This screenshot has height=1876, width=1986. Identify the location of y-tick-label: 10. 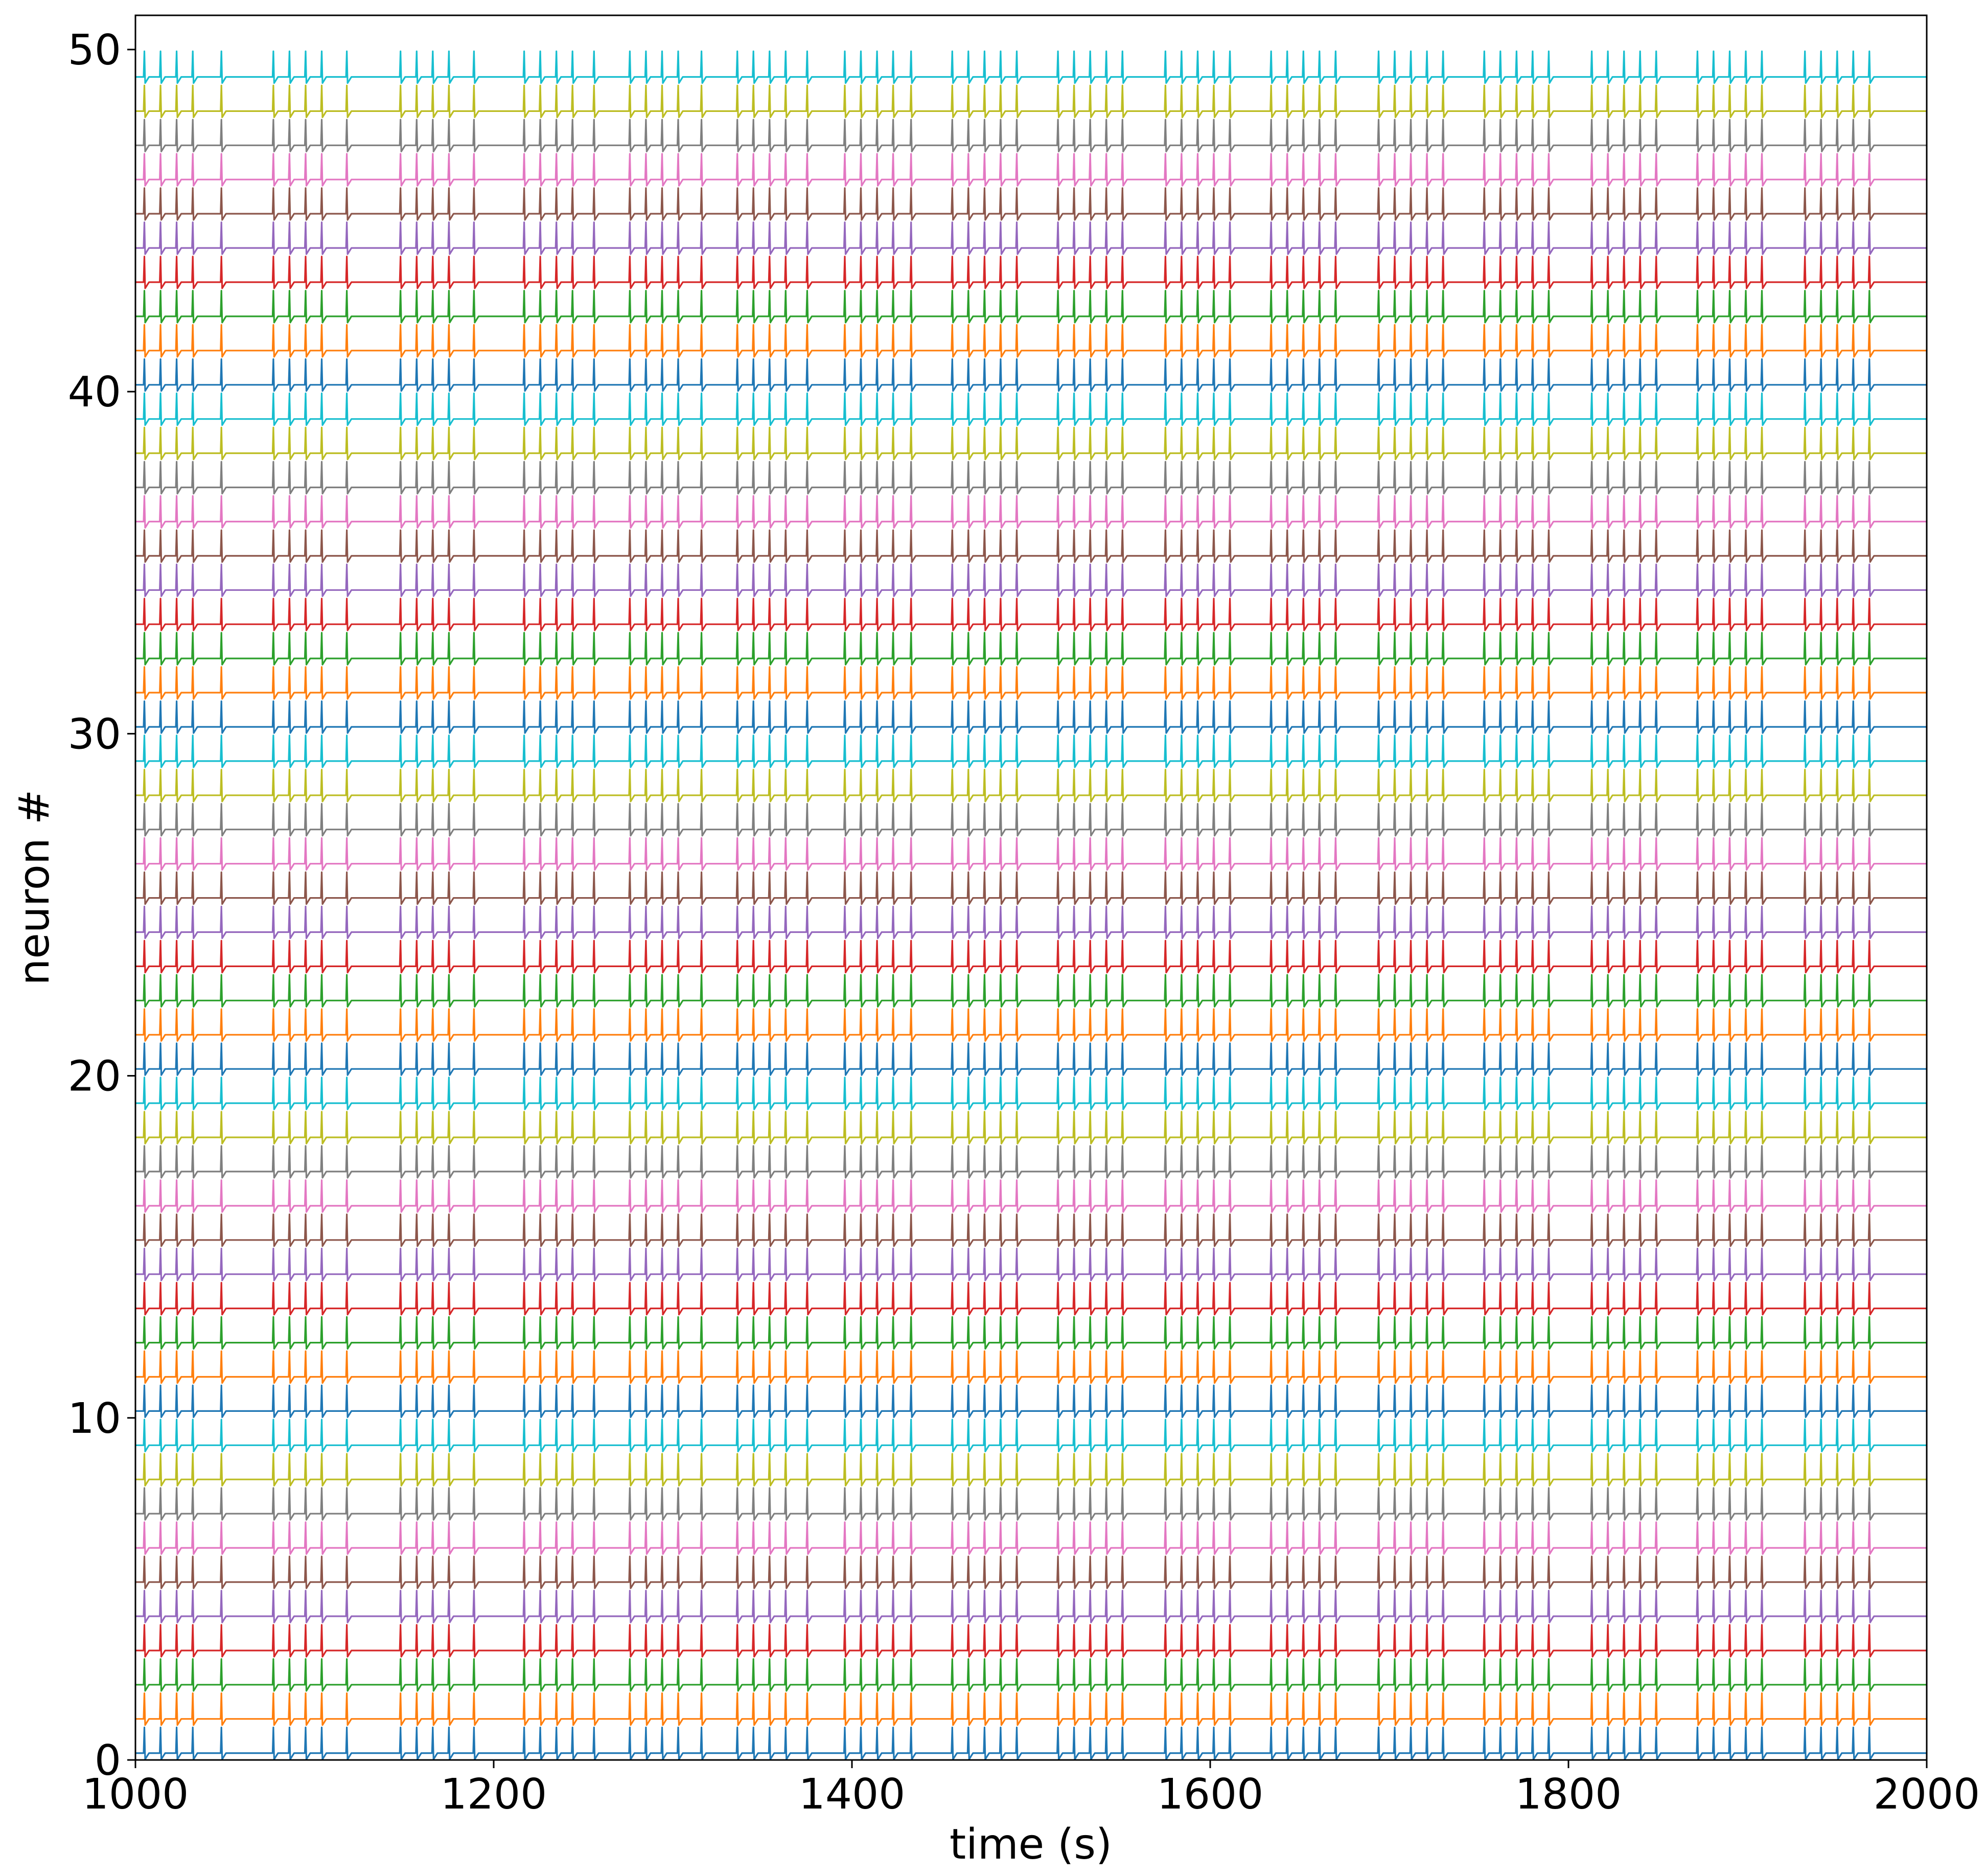
(95, 1418).